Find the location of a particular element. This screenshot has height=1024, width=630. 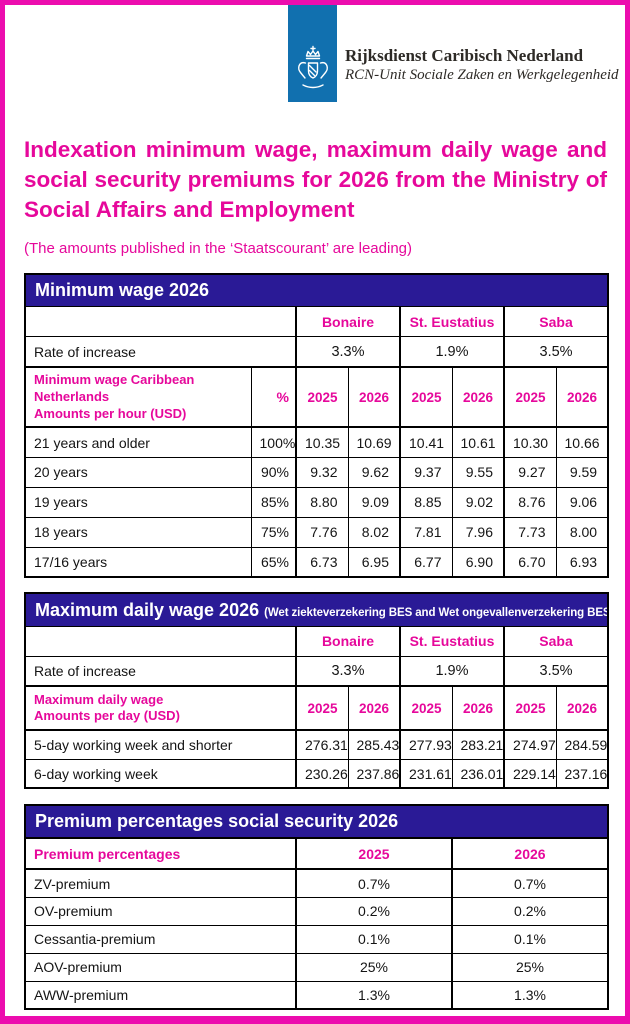

wage-value: 7.96 is located at coordinates (478, 532).